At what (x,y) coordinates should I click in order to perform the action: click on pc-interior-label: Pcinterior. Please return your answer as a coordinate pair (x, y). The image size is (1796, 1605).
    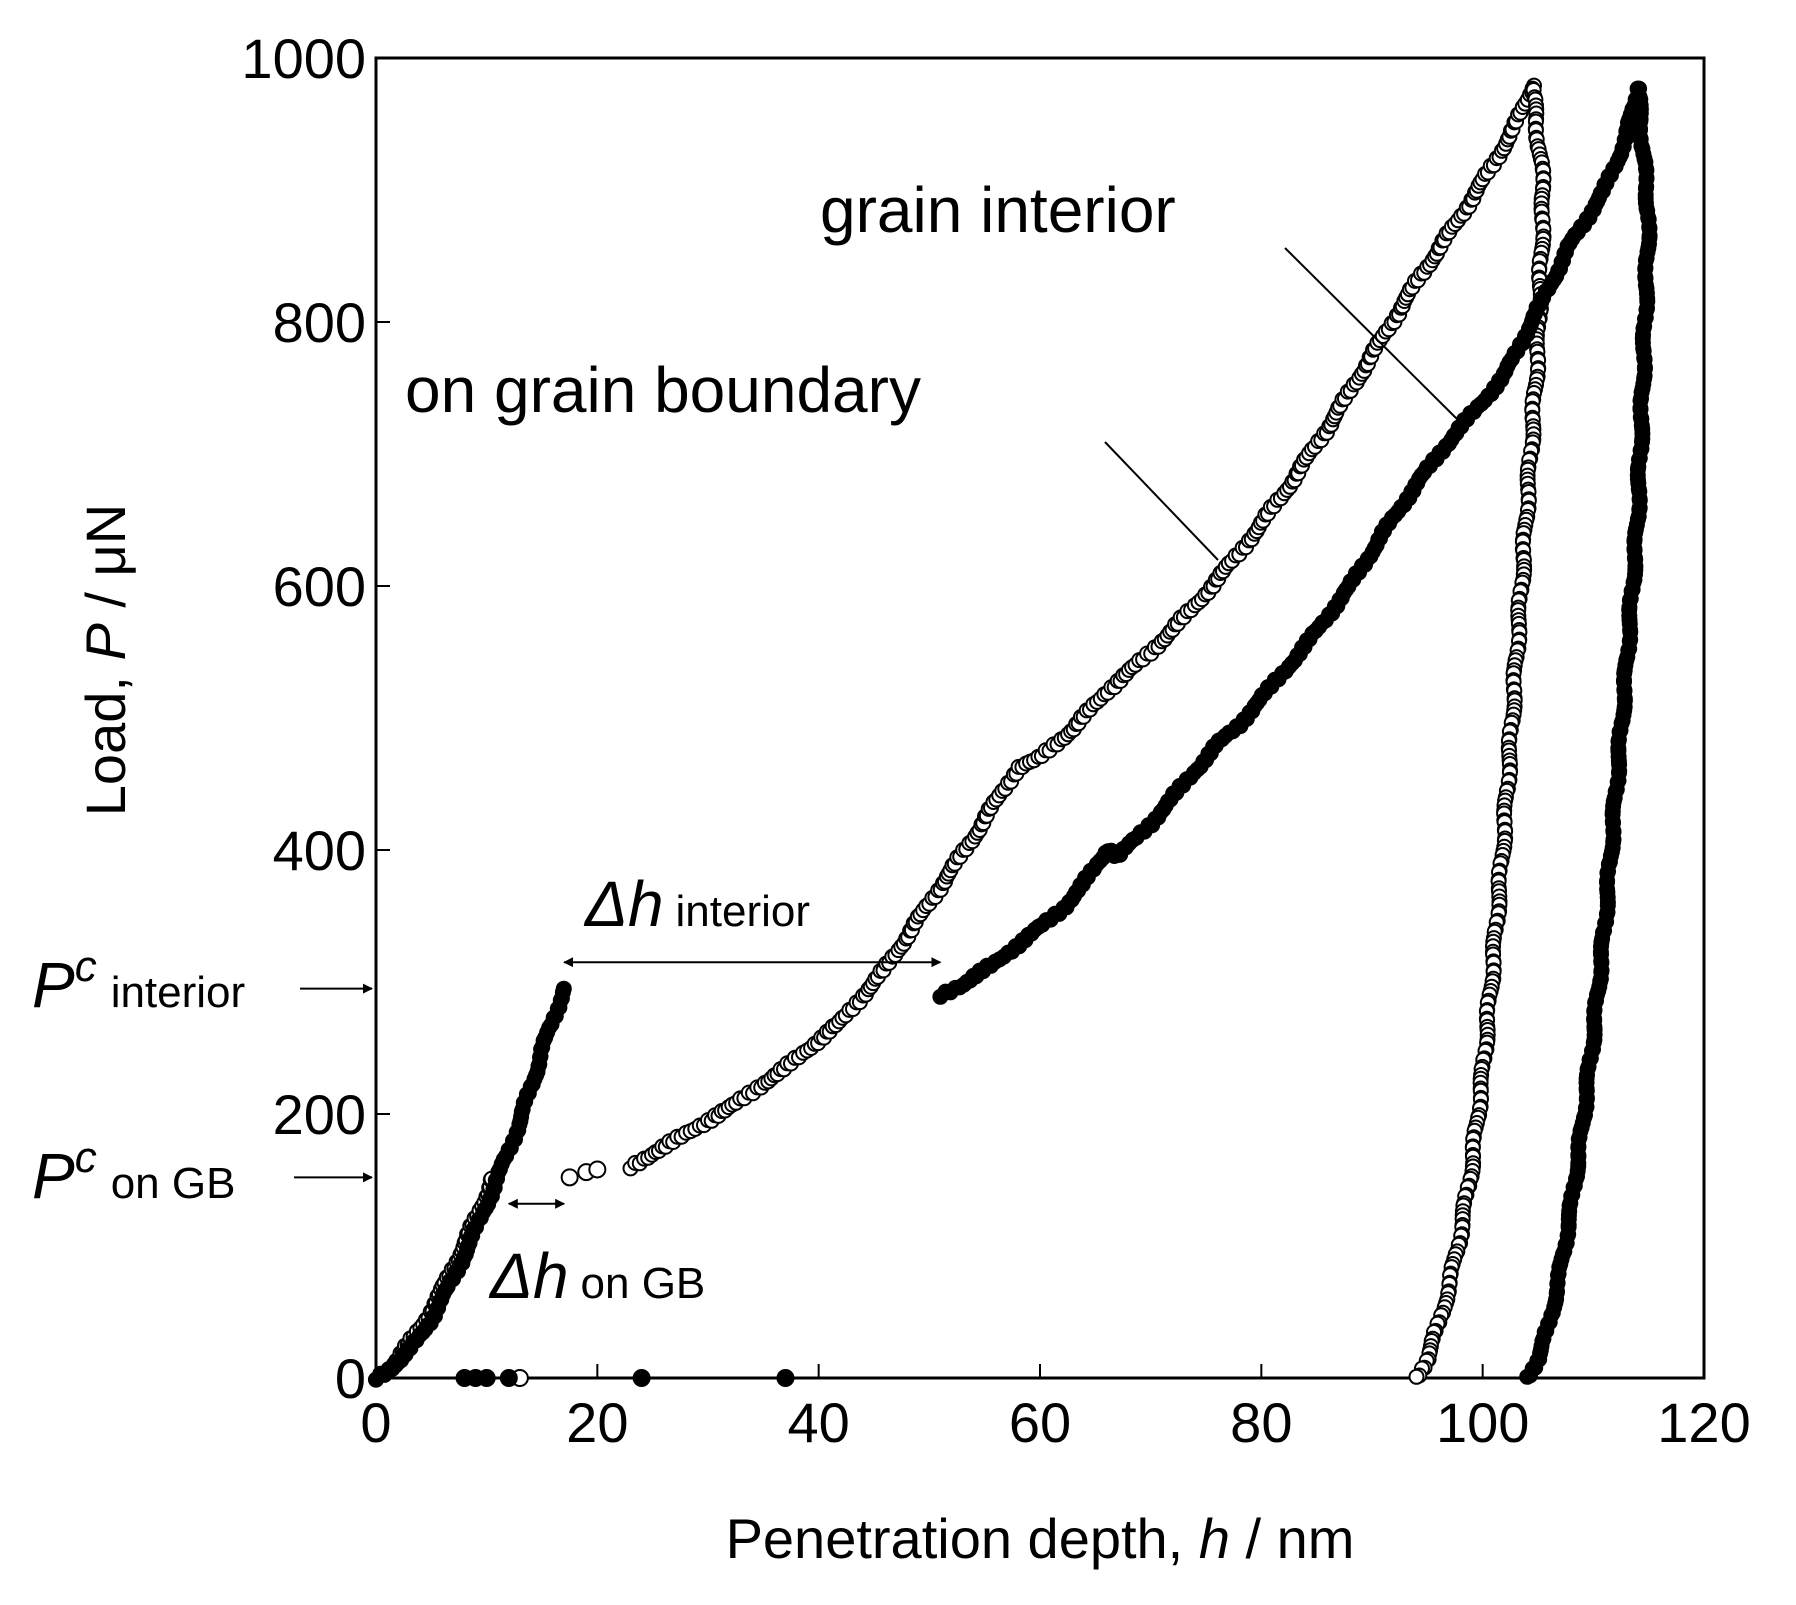
    Looking at the image, I should click on (138, 981).